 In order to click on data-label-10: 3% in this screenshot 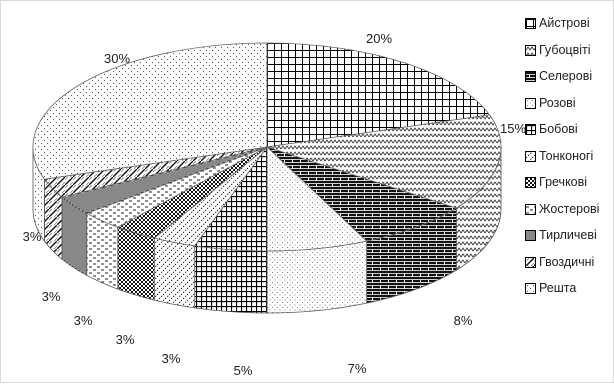, I will do `click(32, 236)`.